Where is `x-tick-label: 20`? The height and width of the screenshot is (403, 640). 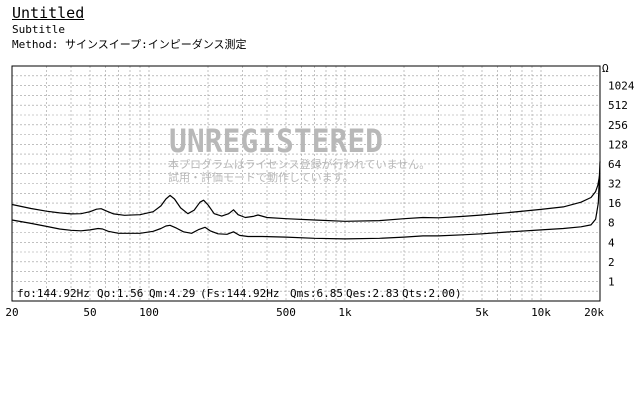 x-tick-label: 20 is located at coordinates (11, 312).